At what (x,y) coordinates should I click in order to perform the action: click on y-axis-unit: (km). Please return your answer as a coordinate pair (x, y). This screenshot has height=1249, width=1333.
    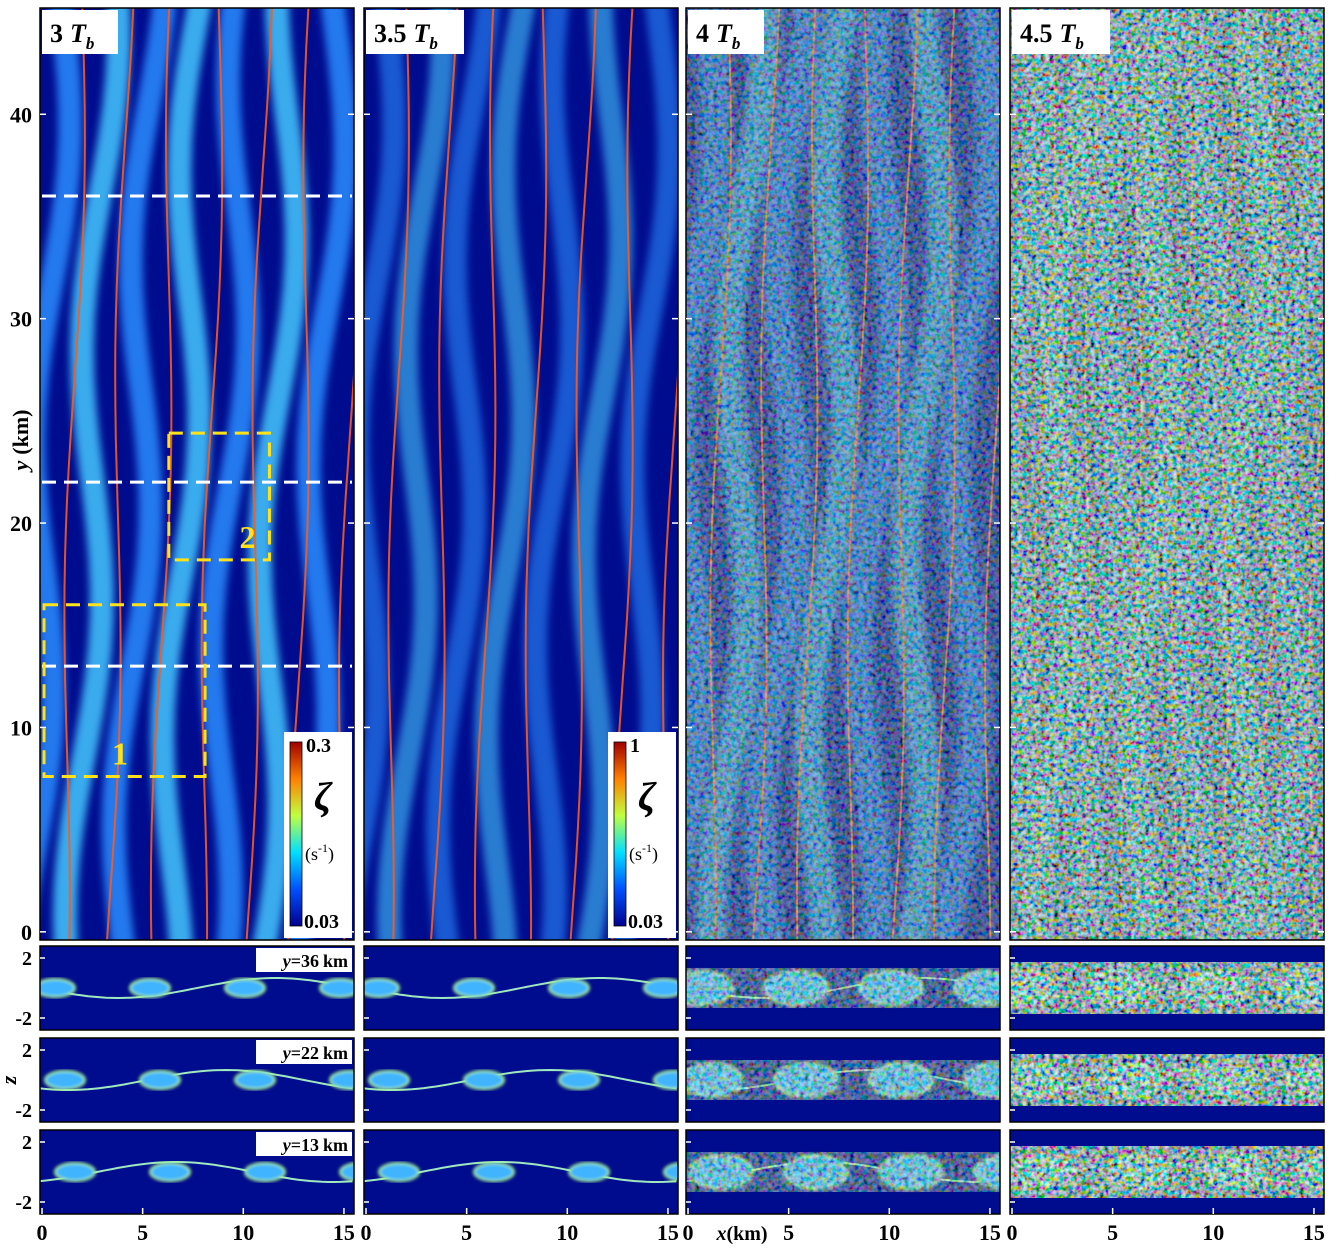
    Looking at the image, I should click on (20, 432).